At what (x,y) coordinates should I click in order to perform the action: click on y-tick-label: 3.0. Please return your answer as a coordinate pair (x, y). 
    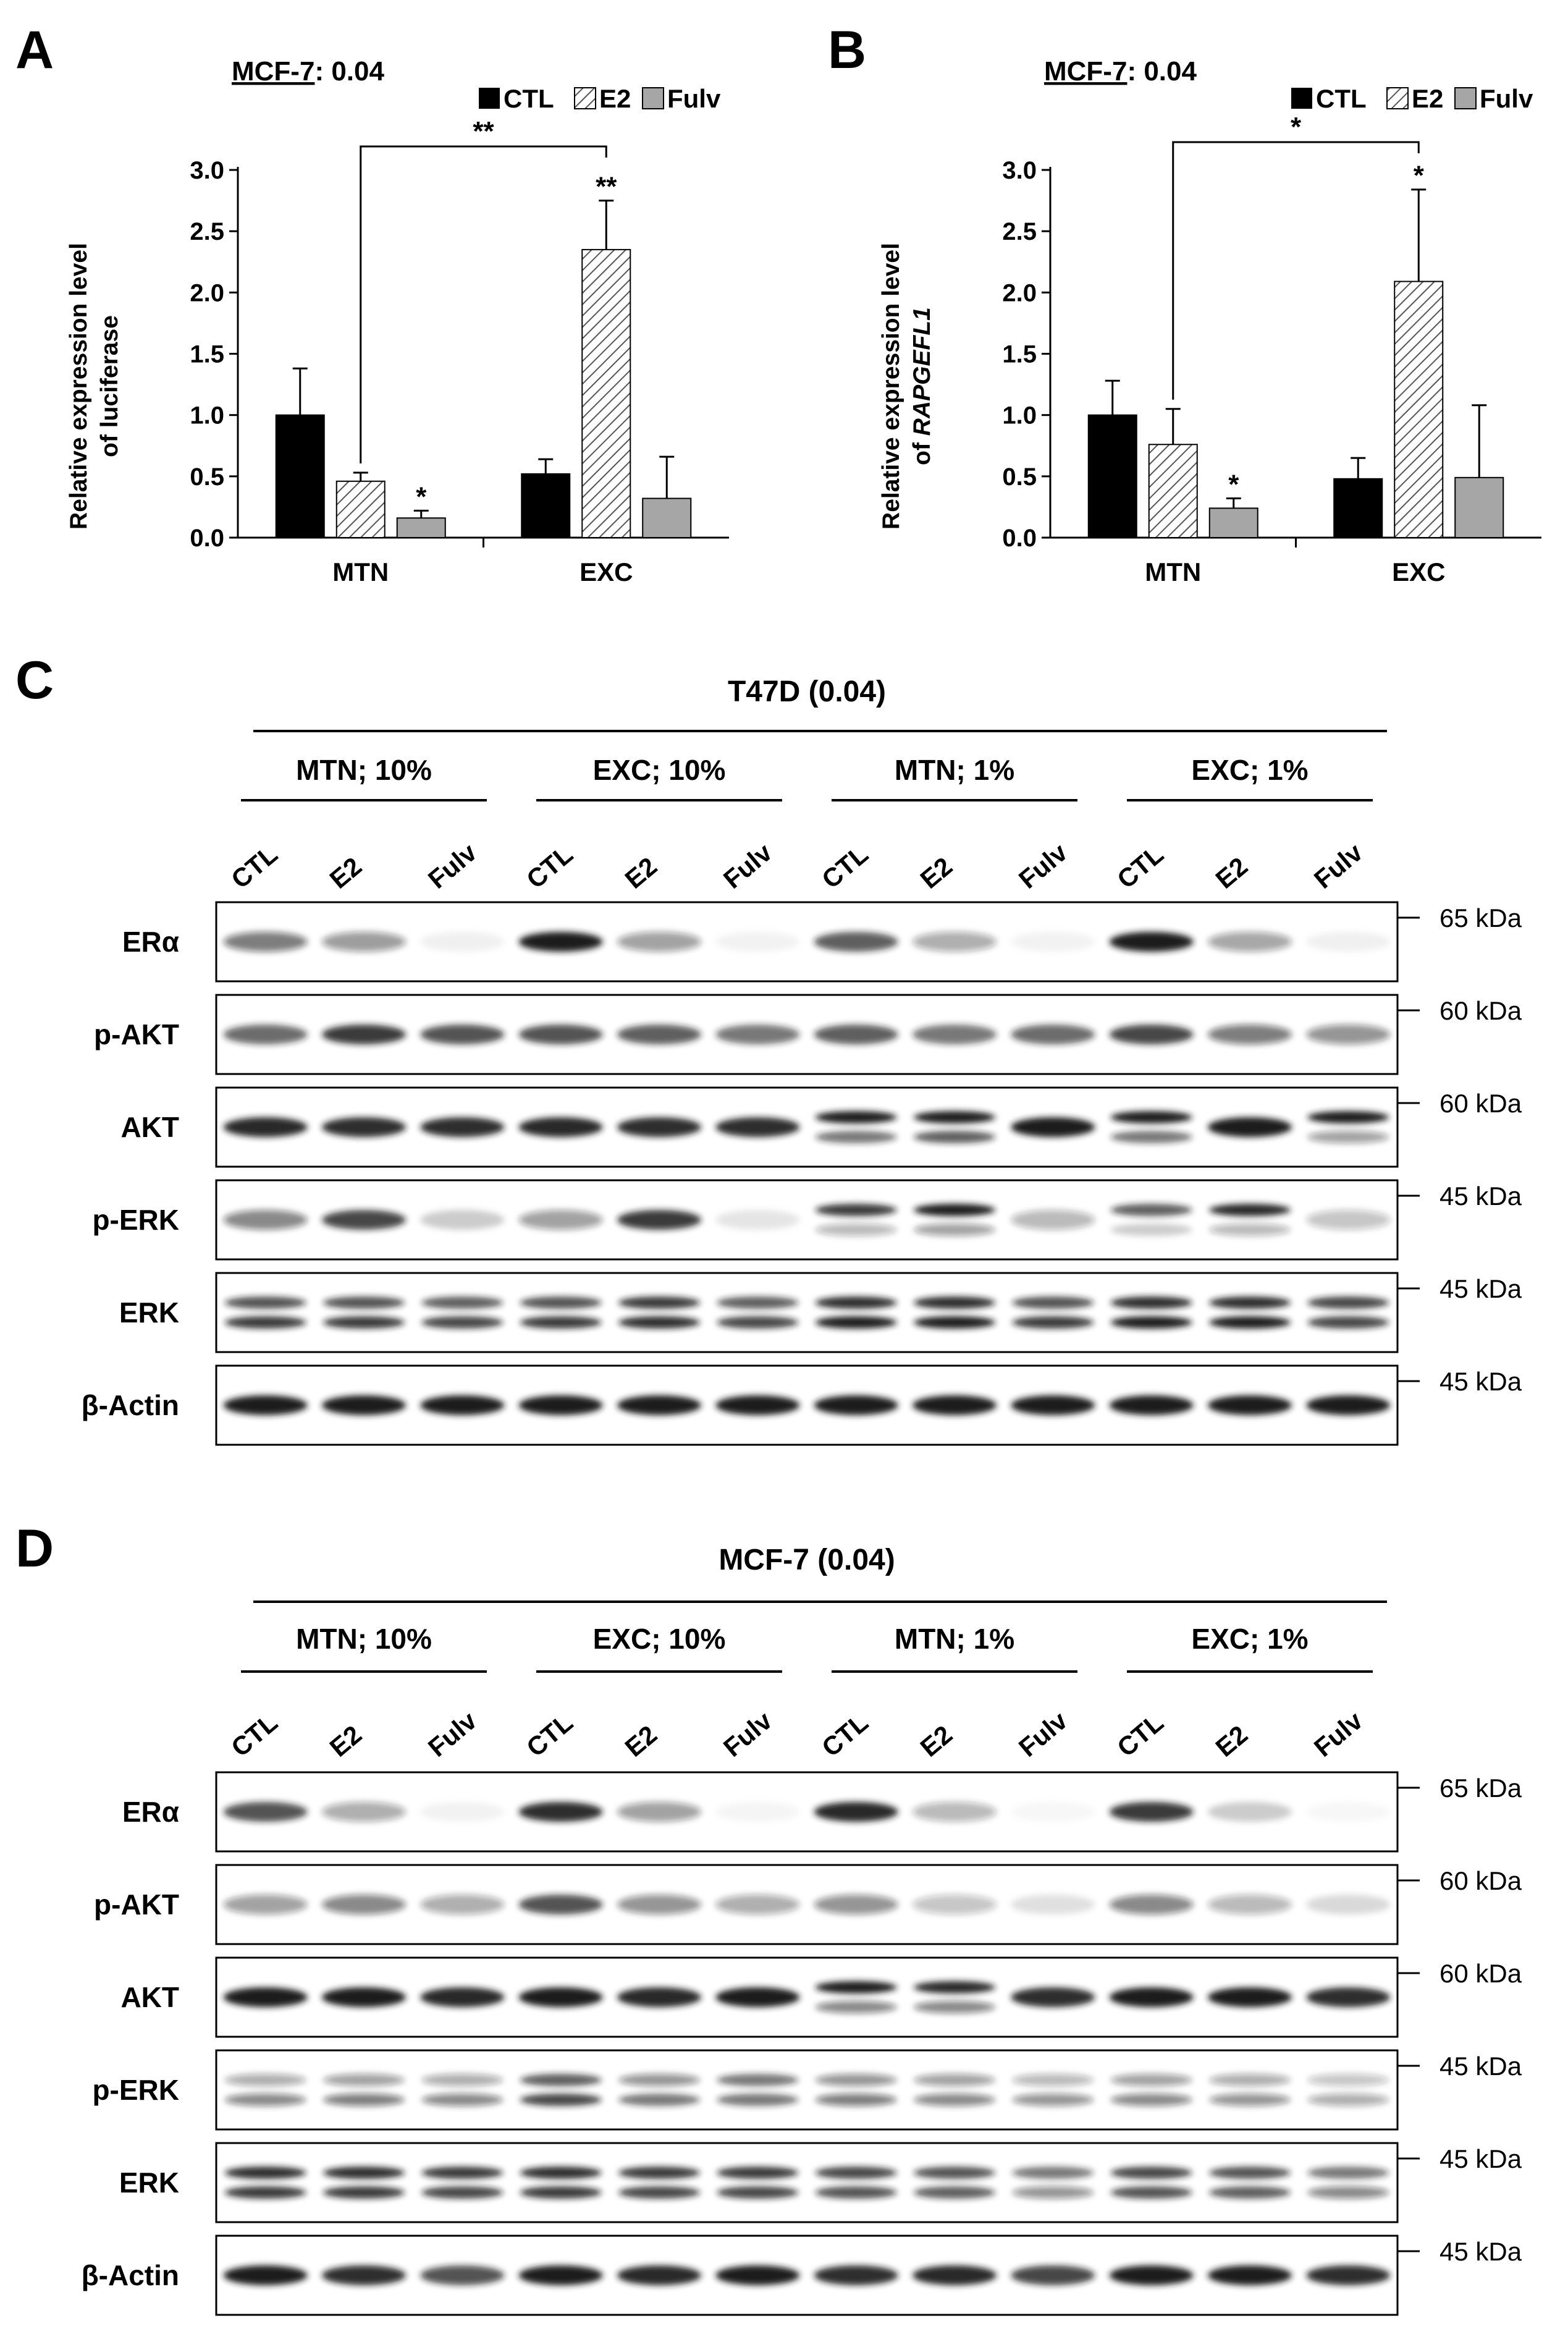
    Looking at the image, I should click on (1019, 171).